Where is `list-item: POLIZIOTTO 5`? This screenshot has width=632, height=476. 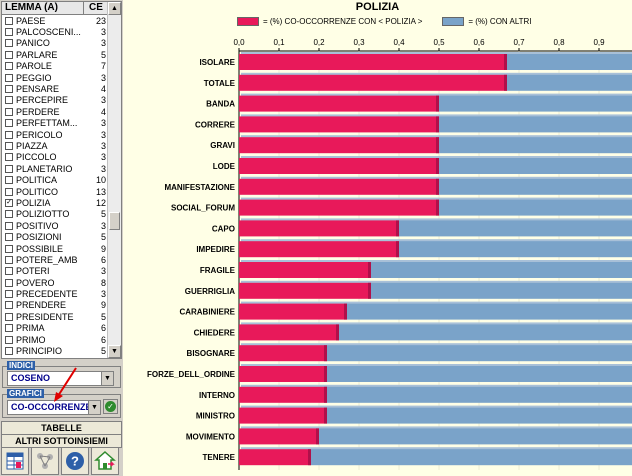 list-item: POLIZIOTTO 5 is located at coordinates (55, 214).